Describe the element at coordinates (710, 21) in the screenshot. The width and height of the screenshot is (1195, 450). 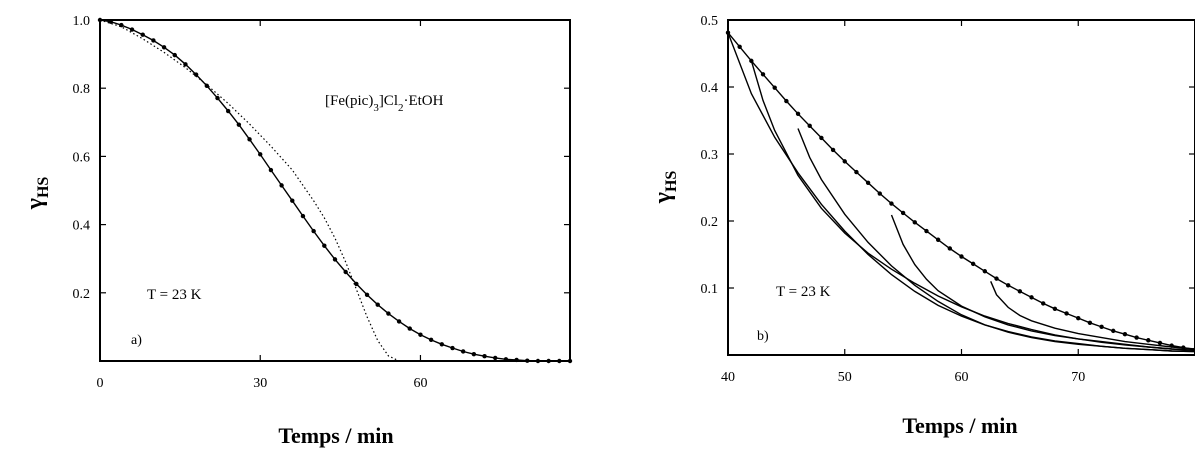
I see `y-tick-label: 0.5` at that location.